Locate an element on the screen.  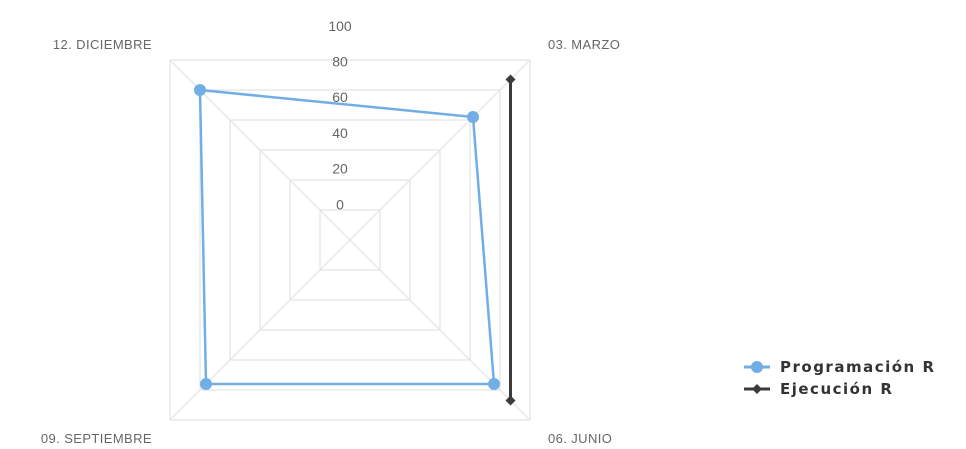
category-label: 03. MARZO is located at coordinates (584, 44).